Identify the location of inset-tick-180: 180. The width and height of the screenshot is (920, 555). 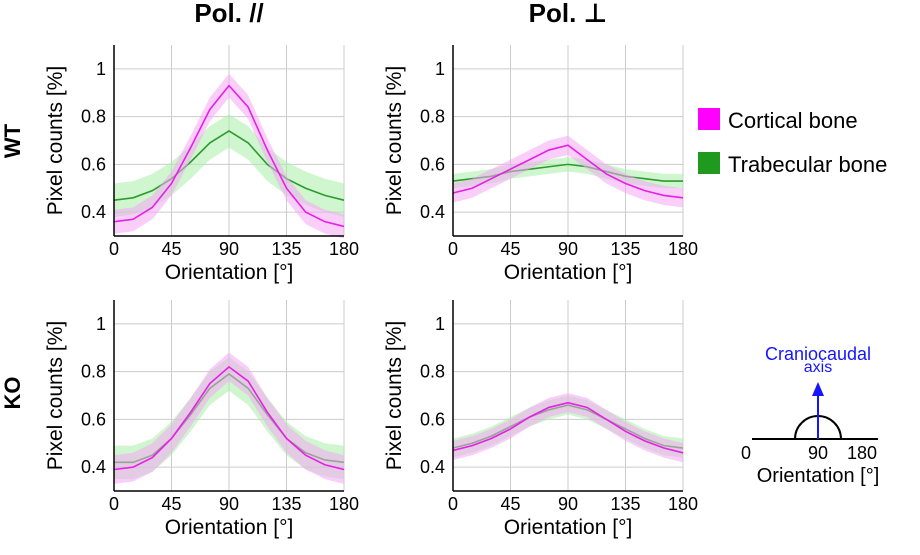
(862, 453).